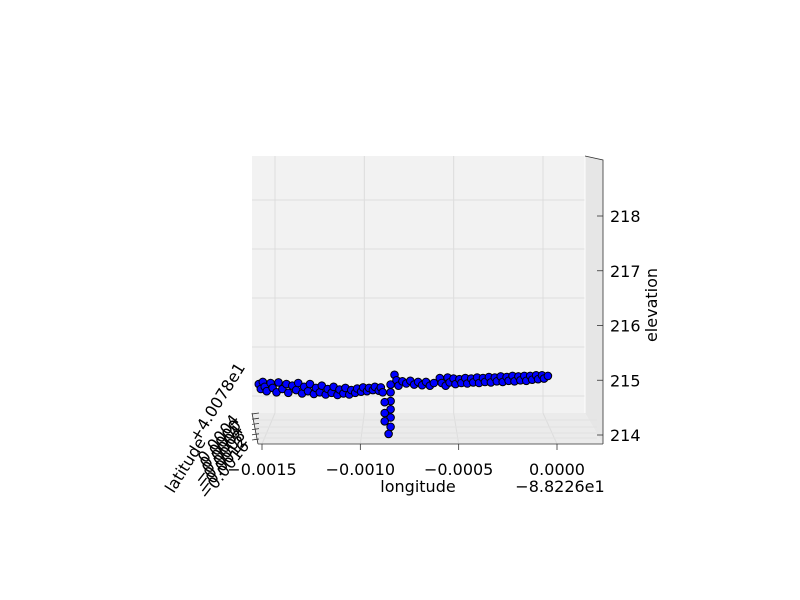 The width and height of the screenshot is (800, 600). I want to click on x-offset-label: −8.8226e1, so click(559, 486).